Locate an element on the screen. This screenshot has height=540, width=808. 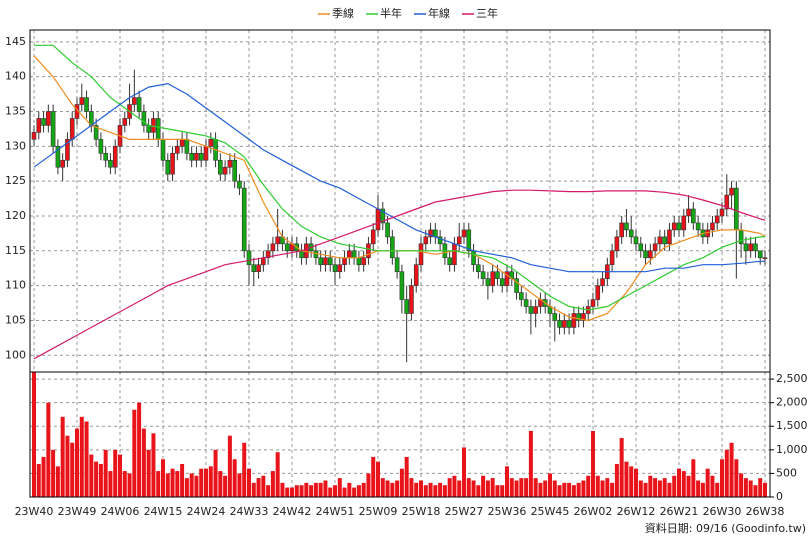
legend-label: 半年 is located at coordinates (391, 13).